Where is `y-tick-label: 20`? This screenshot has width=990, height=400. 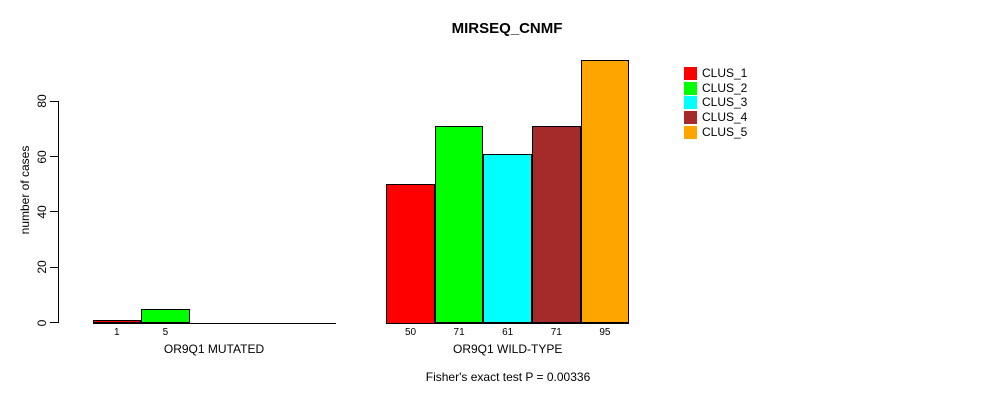 y-tick-label: 20 is located at coordinates (42, 267).